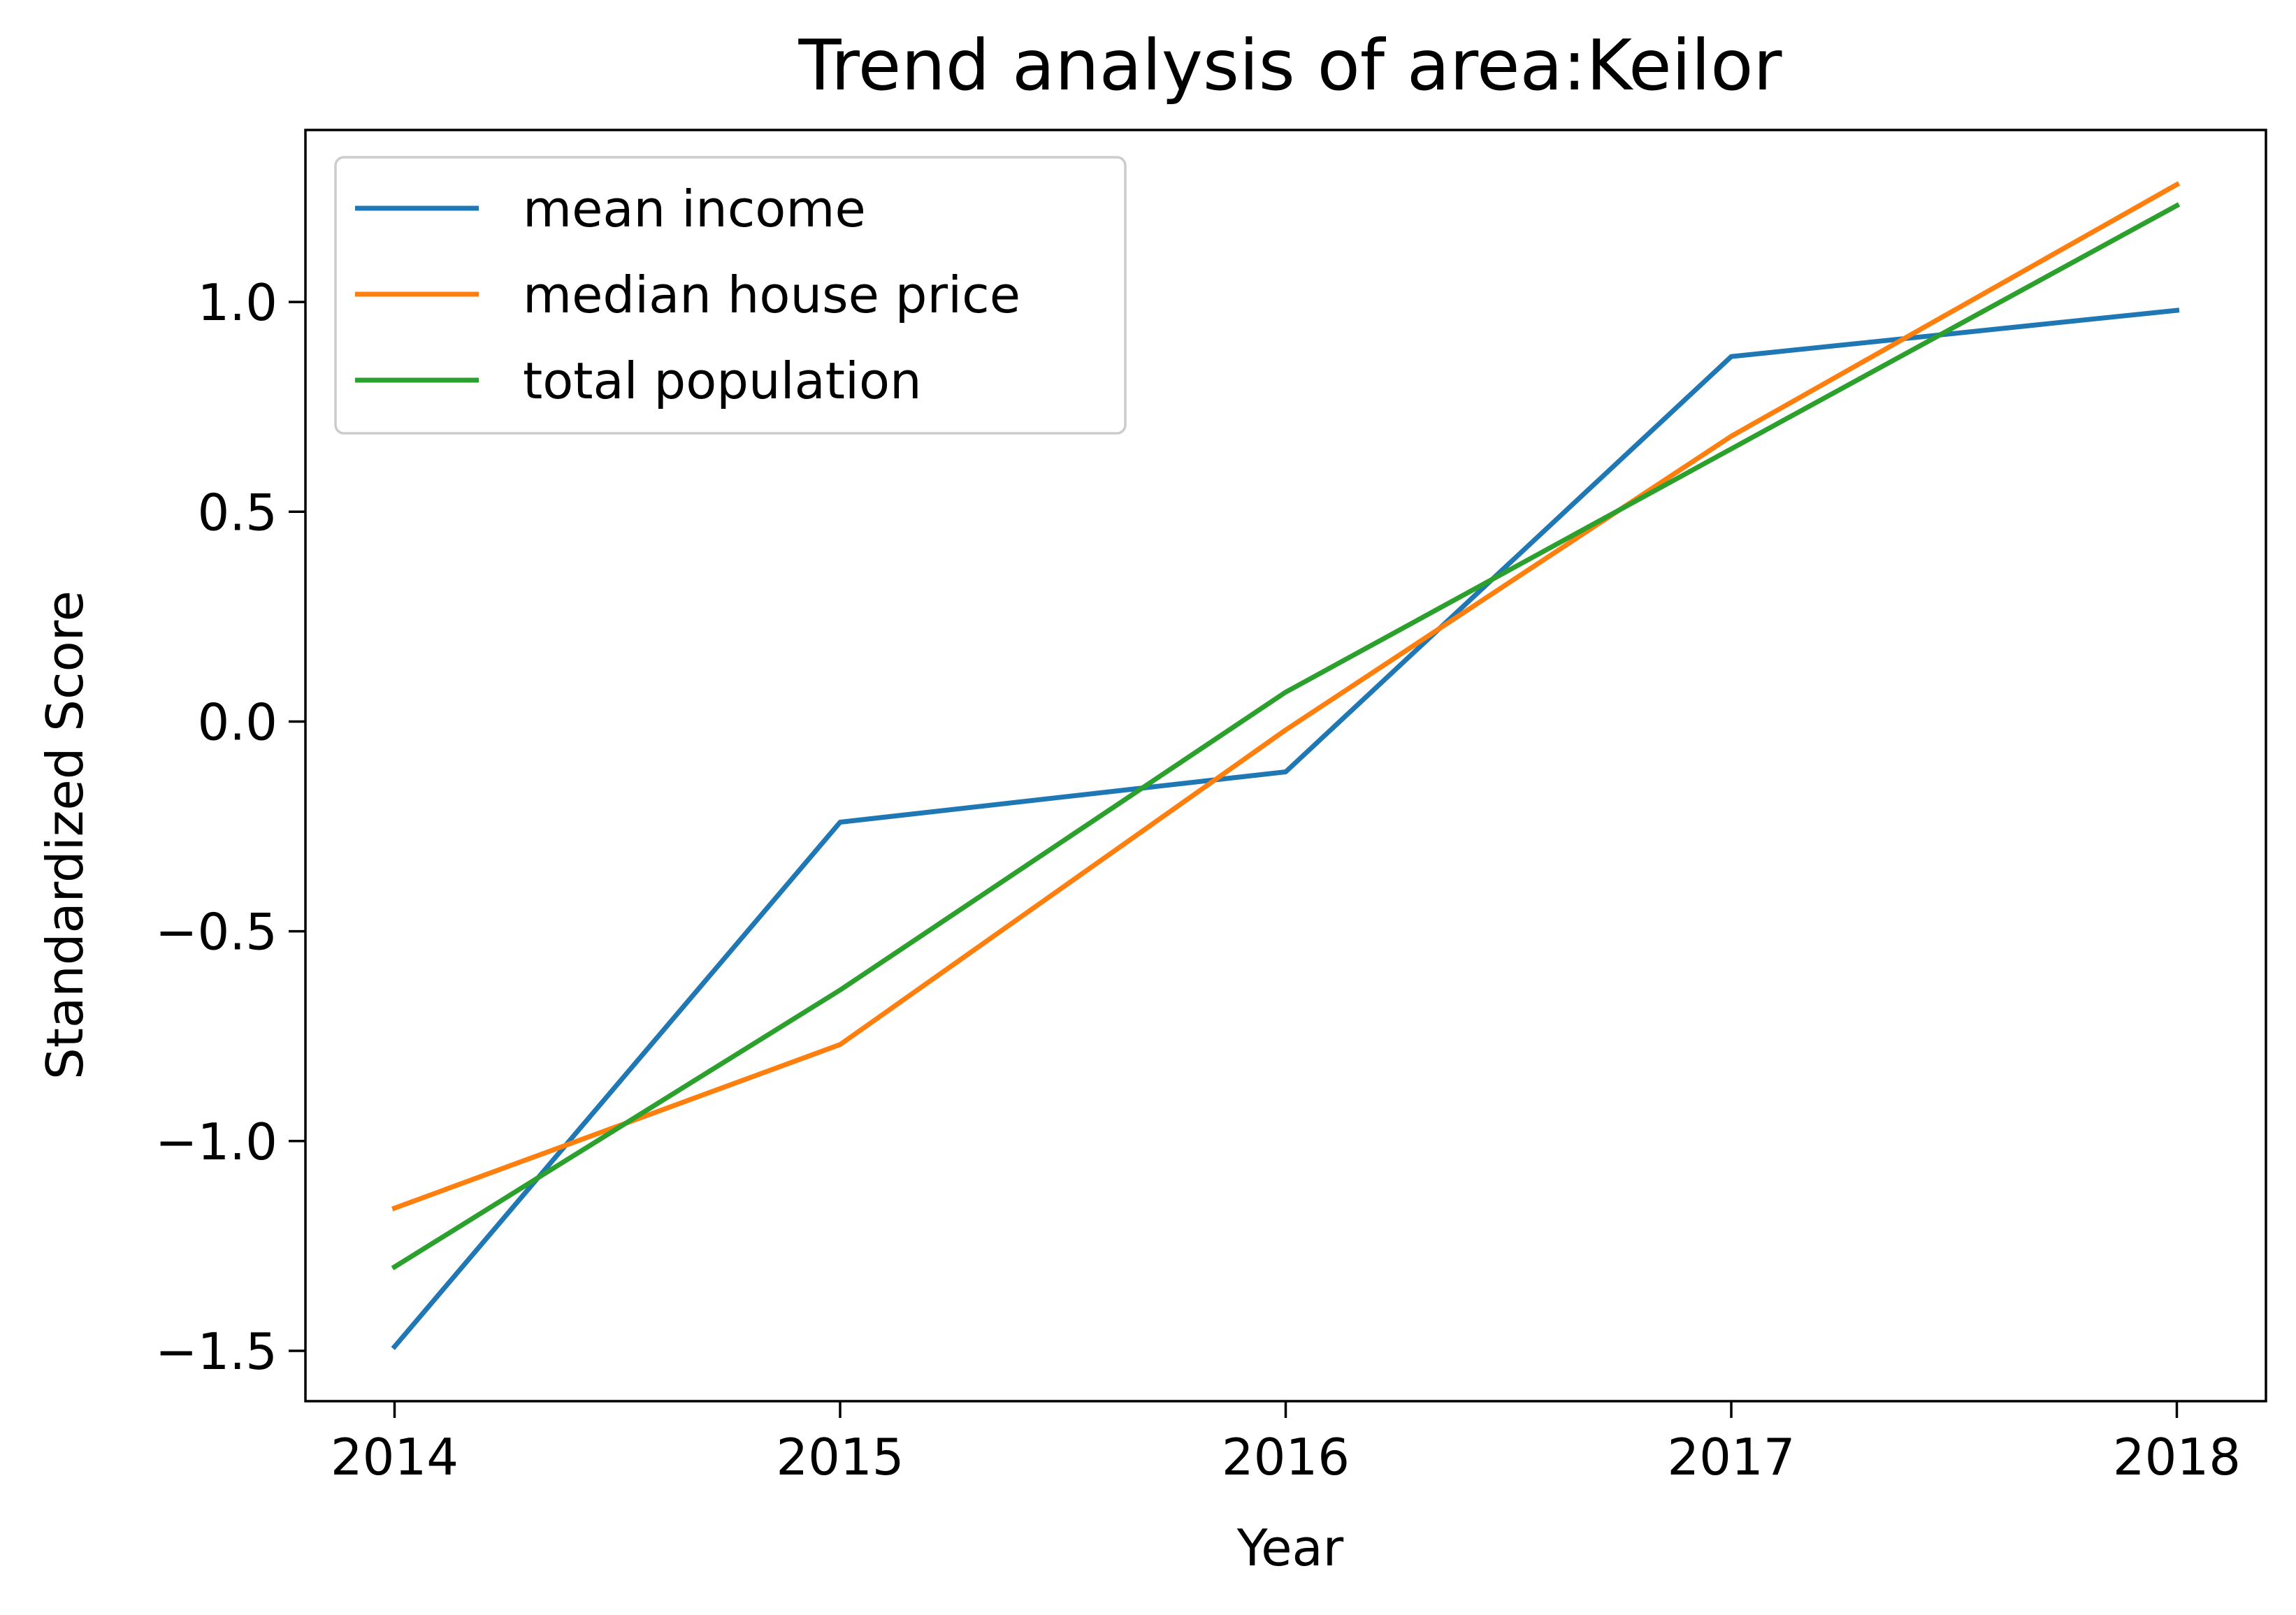  I want to click on y-tick-label-3: 0.0, so click(237, 722).